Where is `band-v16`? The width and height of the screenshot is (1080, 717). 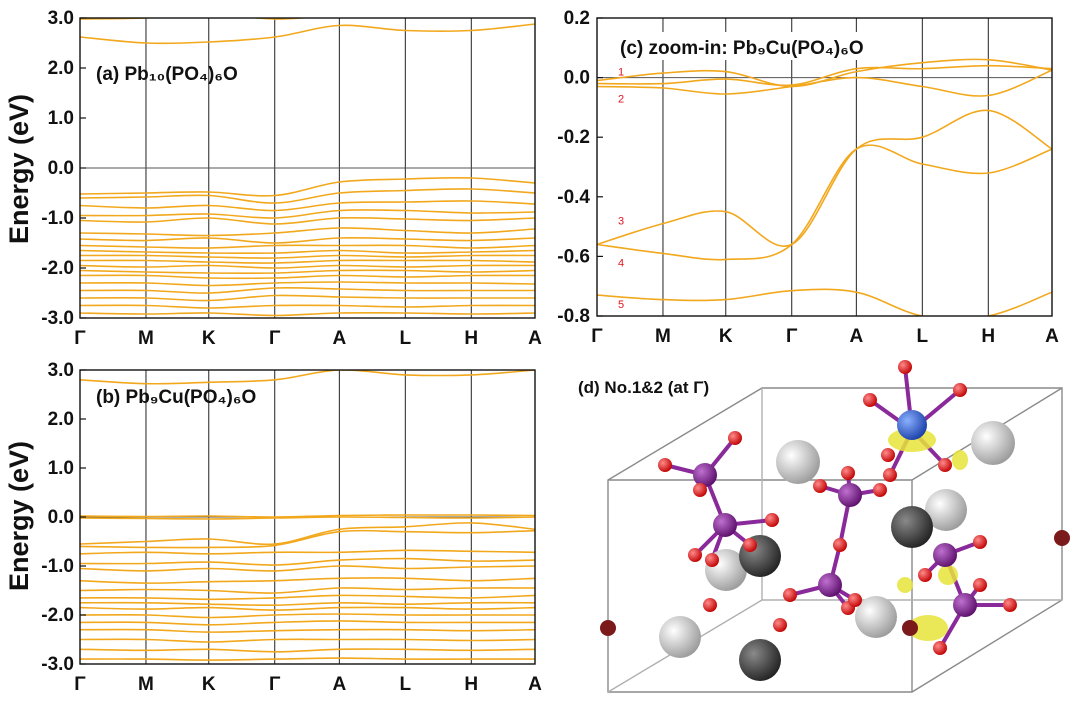 band-v16 is located at coordinates (307, 659).